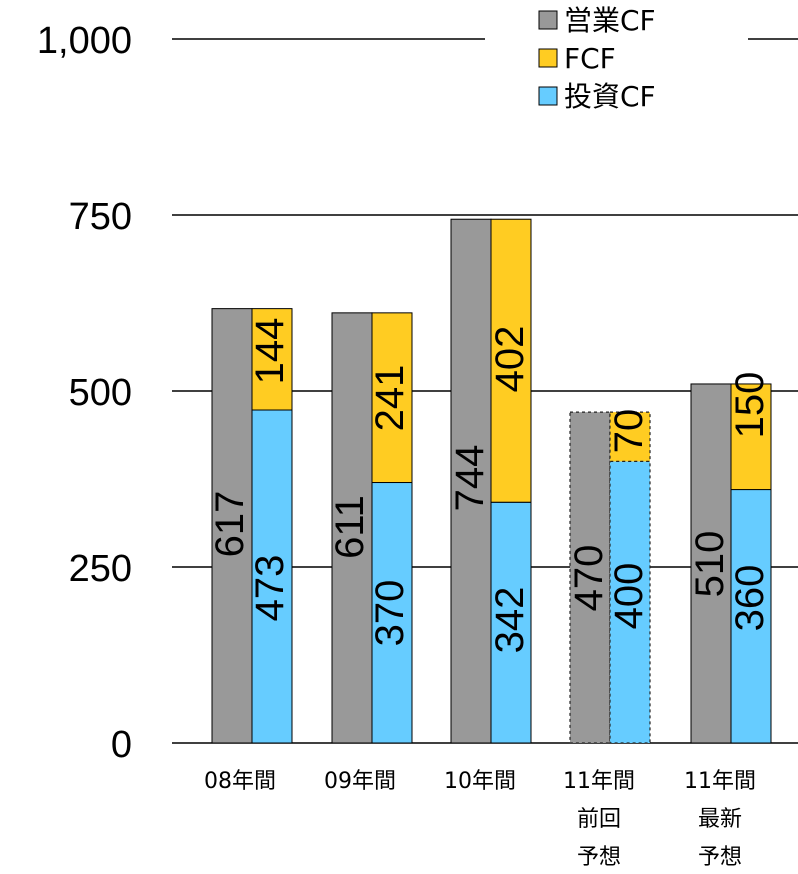 Image resolution: width=798 pixels, height=874 pixels. Describe the element at coordinates (710, 564) in the screenshot. I see `operating-cf-value-label: 510` at that location.